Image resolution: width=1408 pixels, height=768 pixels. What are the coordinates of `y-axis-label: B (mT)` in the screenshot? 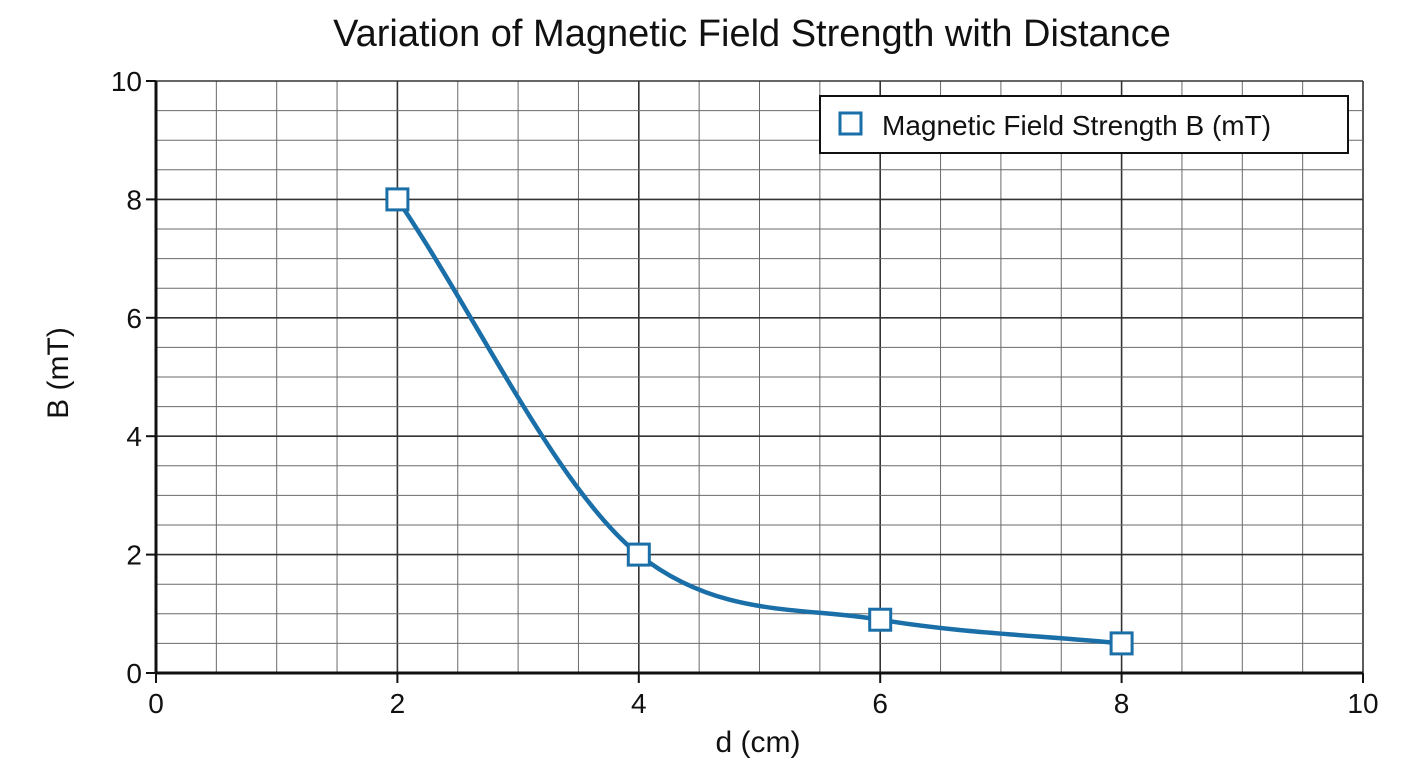 It's located at (58, 373).